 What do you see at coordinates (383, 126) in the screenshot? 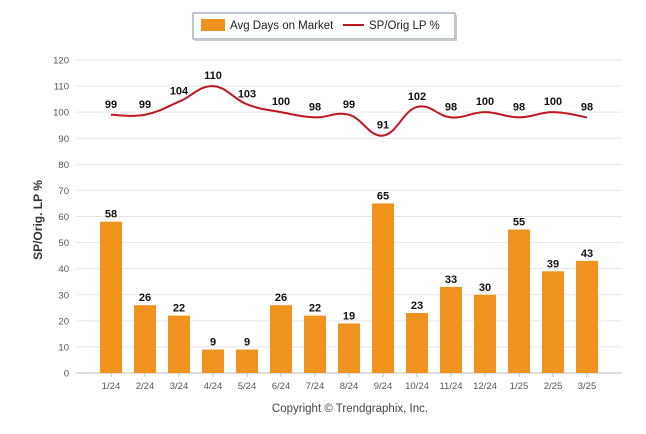
I see `line-data-label: 91` at bounding box center [383, 126].